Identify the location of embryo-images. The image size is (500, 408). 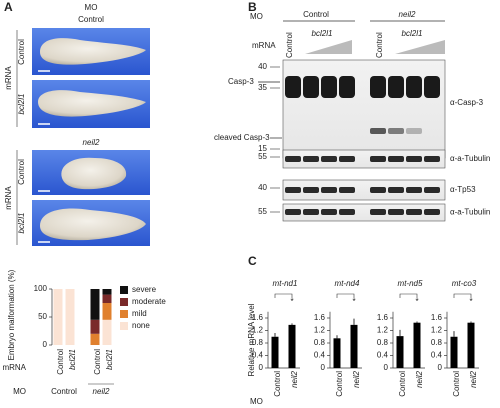
(91, 137).